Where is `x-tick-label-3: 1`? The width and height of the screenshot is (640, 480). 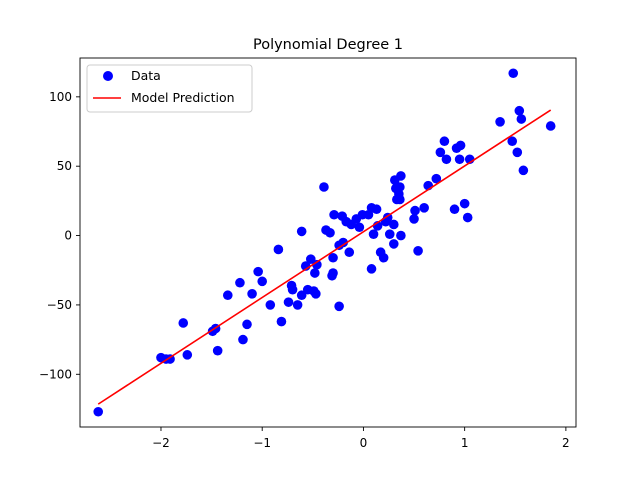
x-tick-label-3: 1 is located at coordinates (465, 443).